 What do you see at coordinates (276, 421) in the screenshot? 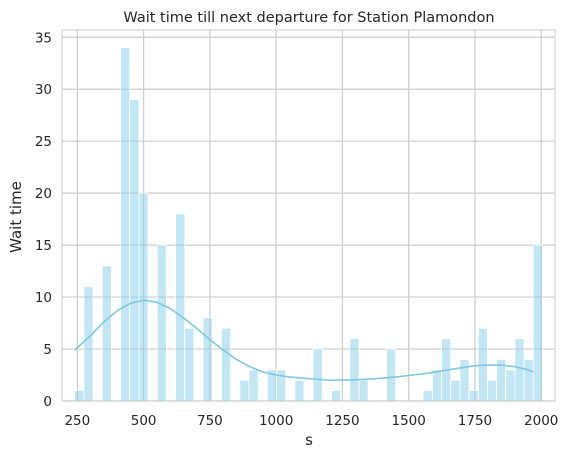
I see `x-tick-label: 1000` at bounding box center [276, 421].